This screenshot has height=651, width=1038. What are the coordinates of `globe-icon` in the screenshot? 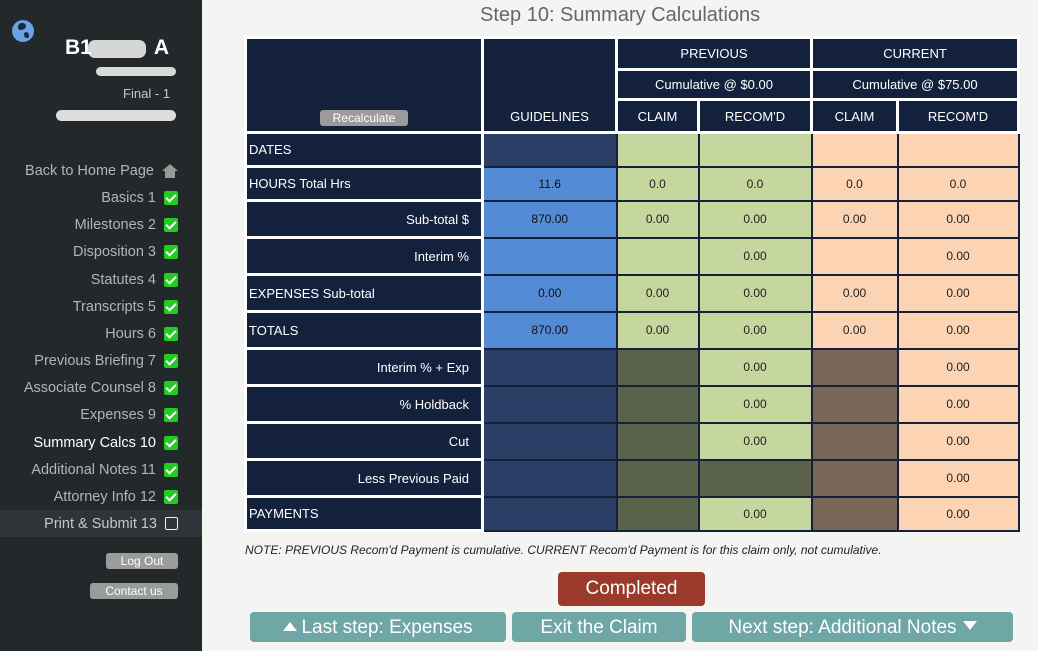 It's located at (23, 31).